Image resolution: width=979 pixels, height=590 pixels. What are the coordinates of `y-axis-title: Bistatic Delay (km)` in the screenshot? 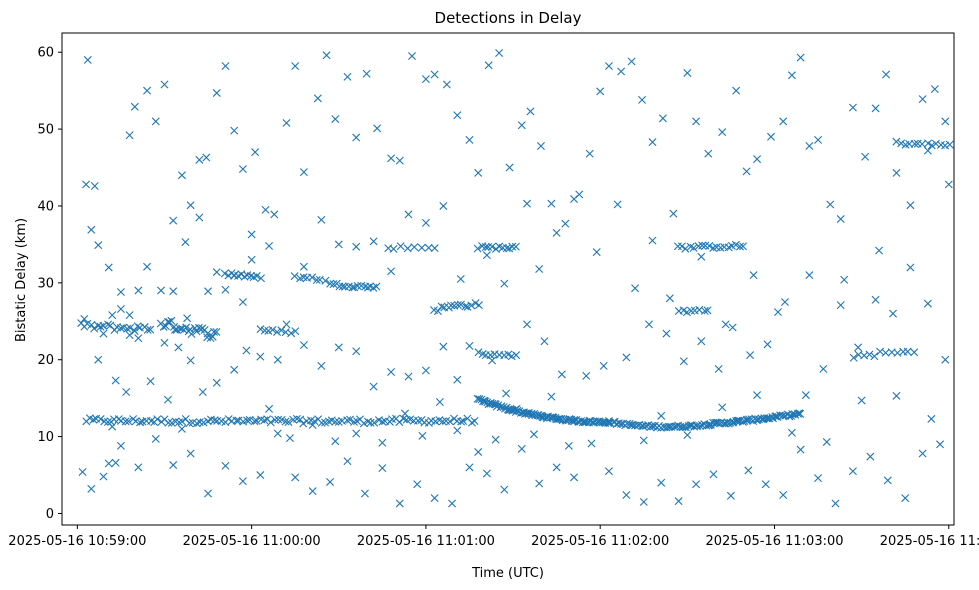 It's located at (21, 280).